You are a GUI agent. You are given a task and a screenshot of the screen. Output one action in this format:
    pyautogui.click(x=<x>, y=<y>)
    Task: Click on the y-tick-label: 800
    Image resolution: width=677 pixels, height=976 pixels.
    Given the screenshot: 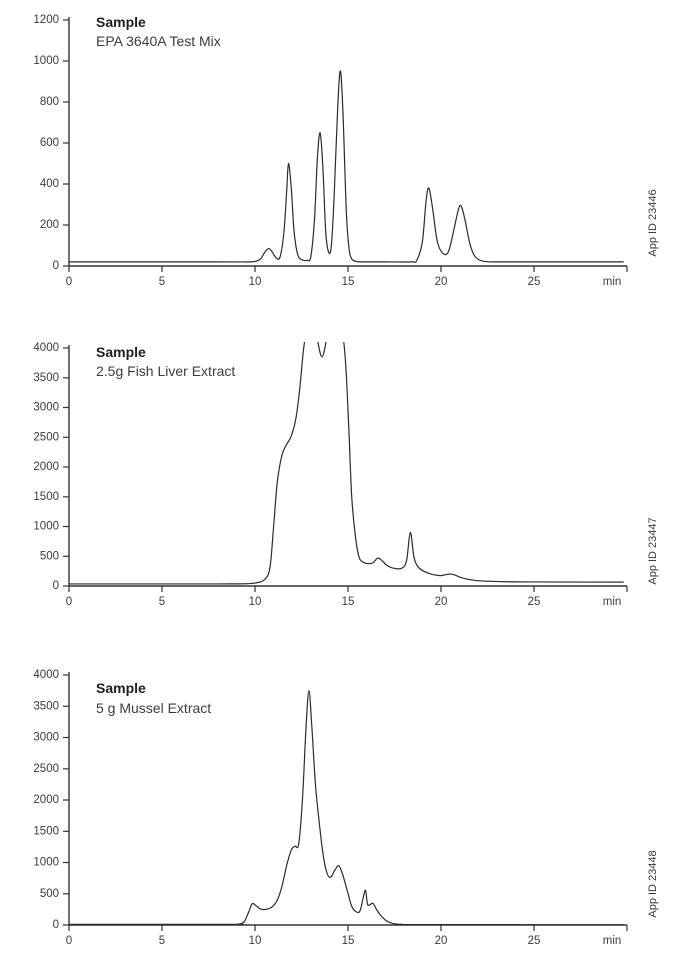 What is the action you would take?
    pyautogui.click(x=49, y=102)
    